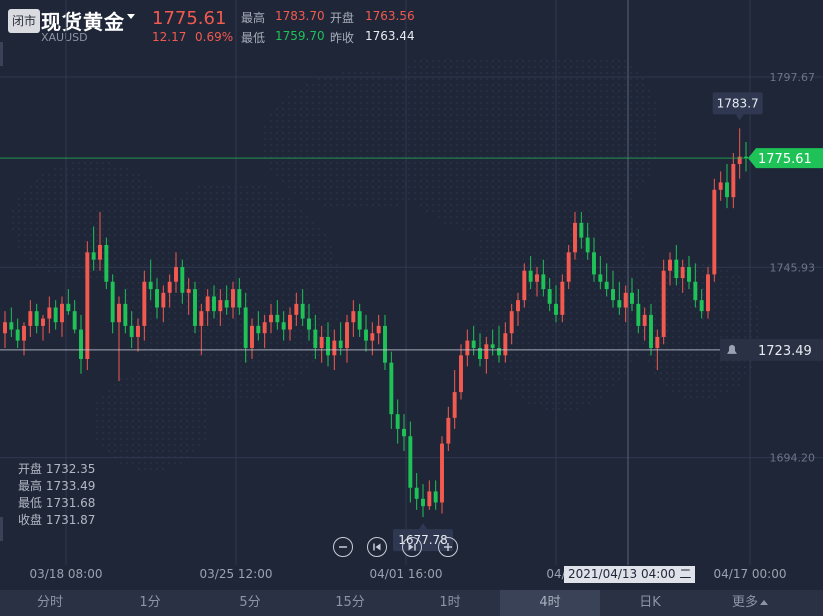 The height and width of the screenshot is (616, 823). Describe the element at coordinates (66, 574) in the screenshot. I see `x-tick-label: 03/18 08:00` at that location.